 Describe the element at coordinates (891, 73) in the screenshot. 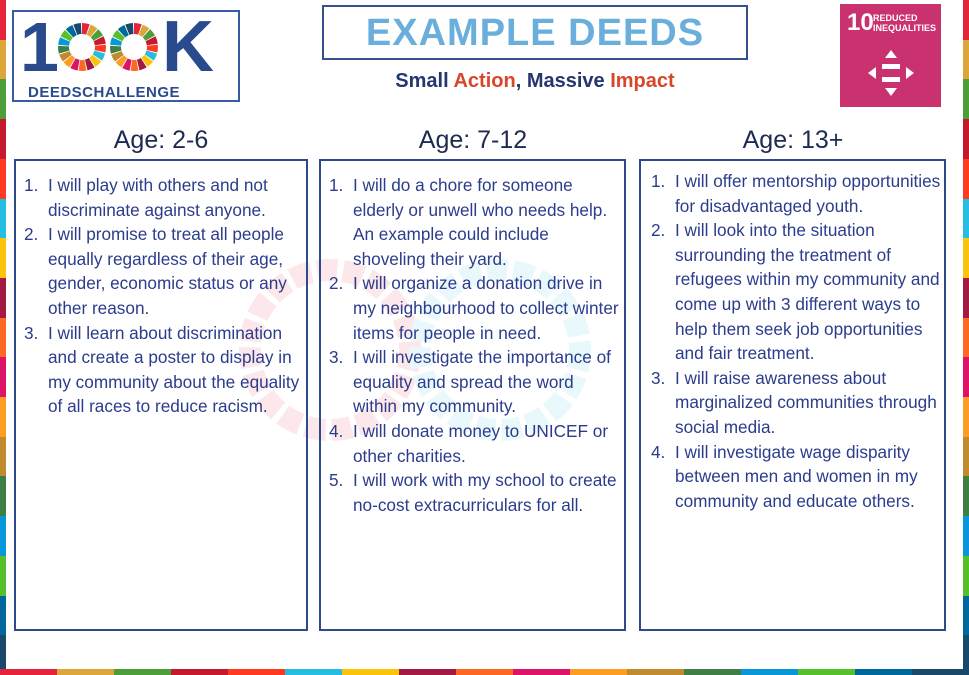

I see `reduced-inequalities-icon` at that location.